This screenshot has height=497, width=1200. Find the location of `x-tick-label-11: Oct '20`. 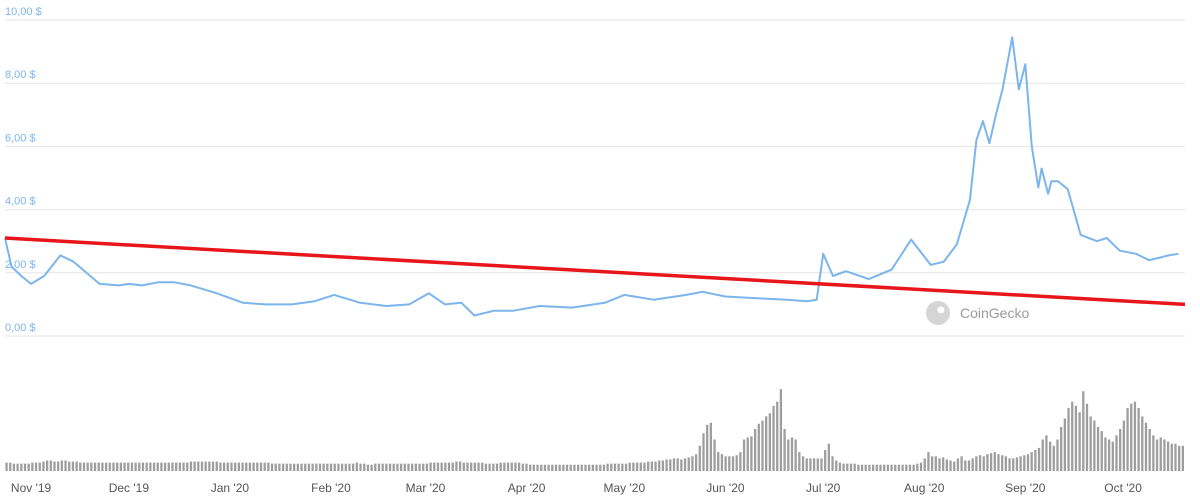

x-tick-label-11: Oct '20 is located at coordinates (1123, 488).